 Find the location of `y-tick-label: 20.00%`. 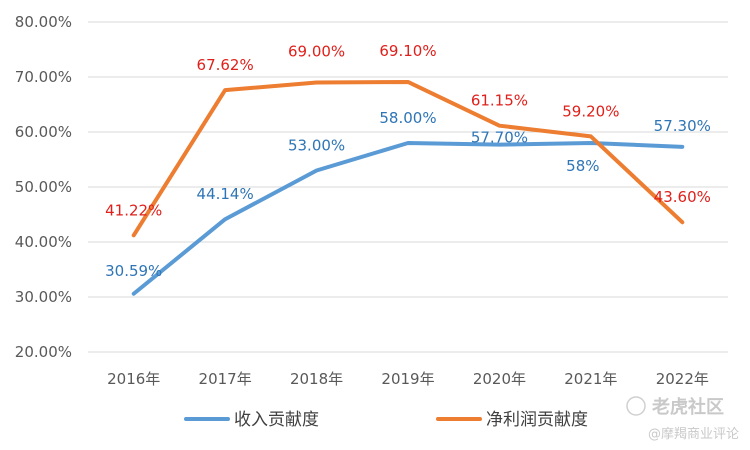

y-tick-label: 20.00% is located at coordinates (43, 352).